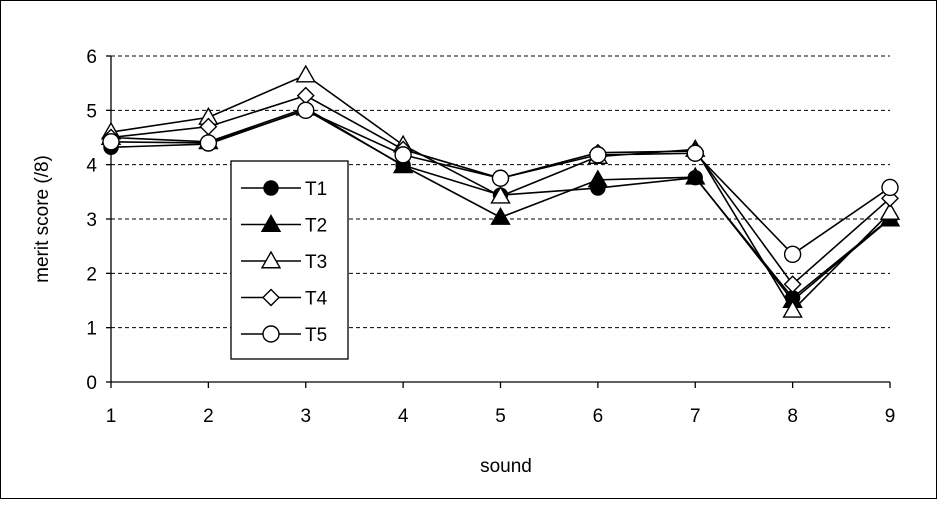 Image resolution: width=937 pixels, height=505 pixels. I want to click on legend-marker-t1, so click(271, 188).